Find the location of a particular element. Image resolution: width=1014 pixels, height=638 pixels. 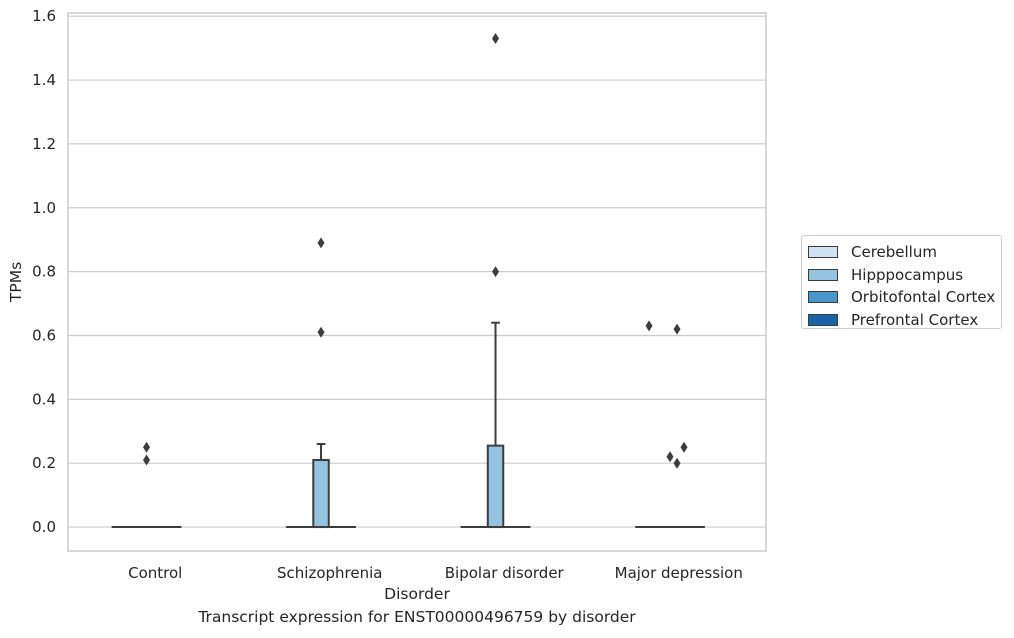

y-tick-label: 1.2 is located at coordinates (44, 144).